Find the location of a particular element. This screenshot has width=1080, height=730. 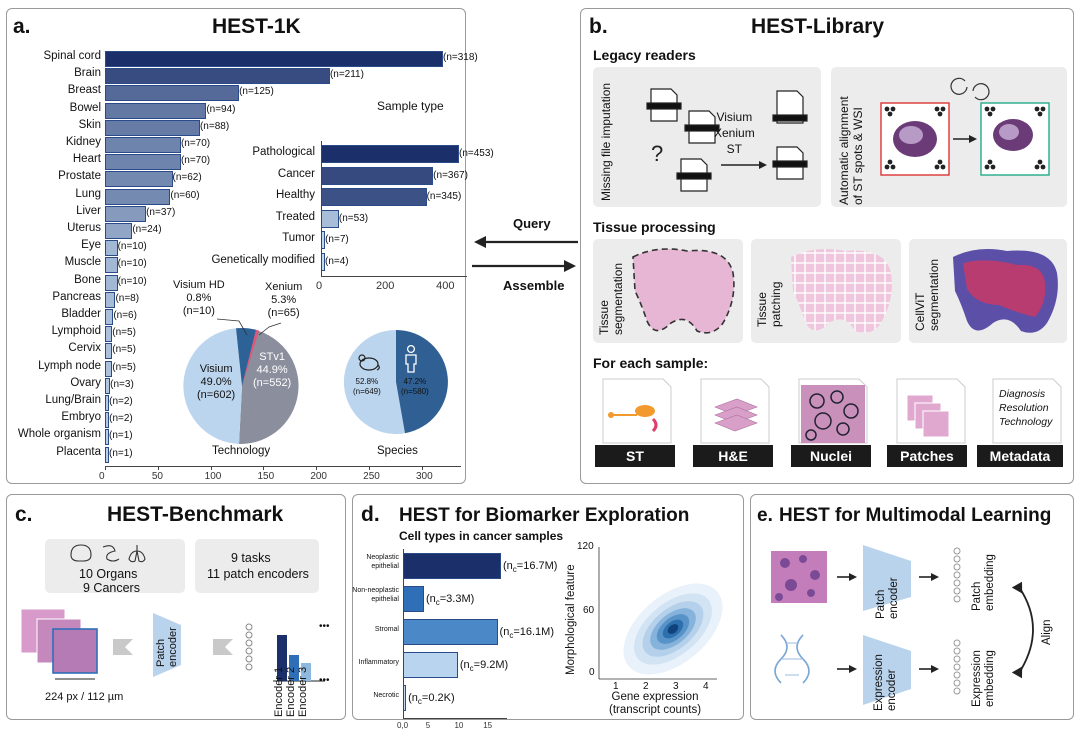

kde-x-tick-4: 4 is located at coordinates (706, 686).